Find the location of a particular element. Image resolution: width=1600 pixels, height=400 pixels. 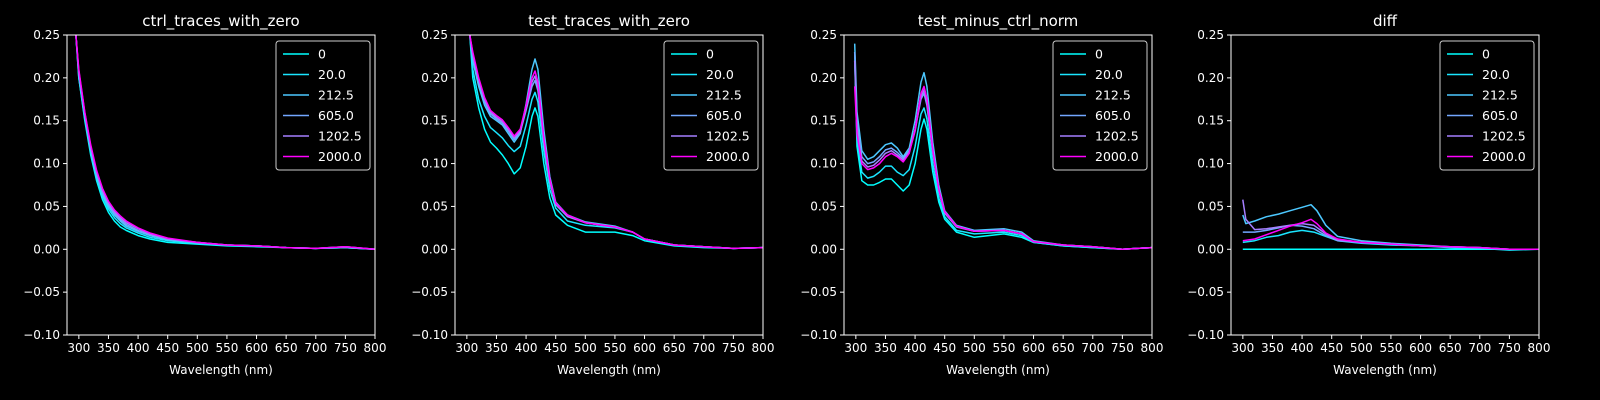

legend-entry-label: 1202.5 is located at coordinates (1504, 136).